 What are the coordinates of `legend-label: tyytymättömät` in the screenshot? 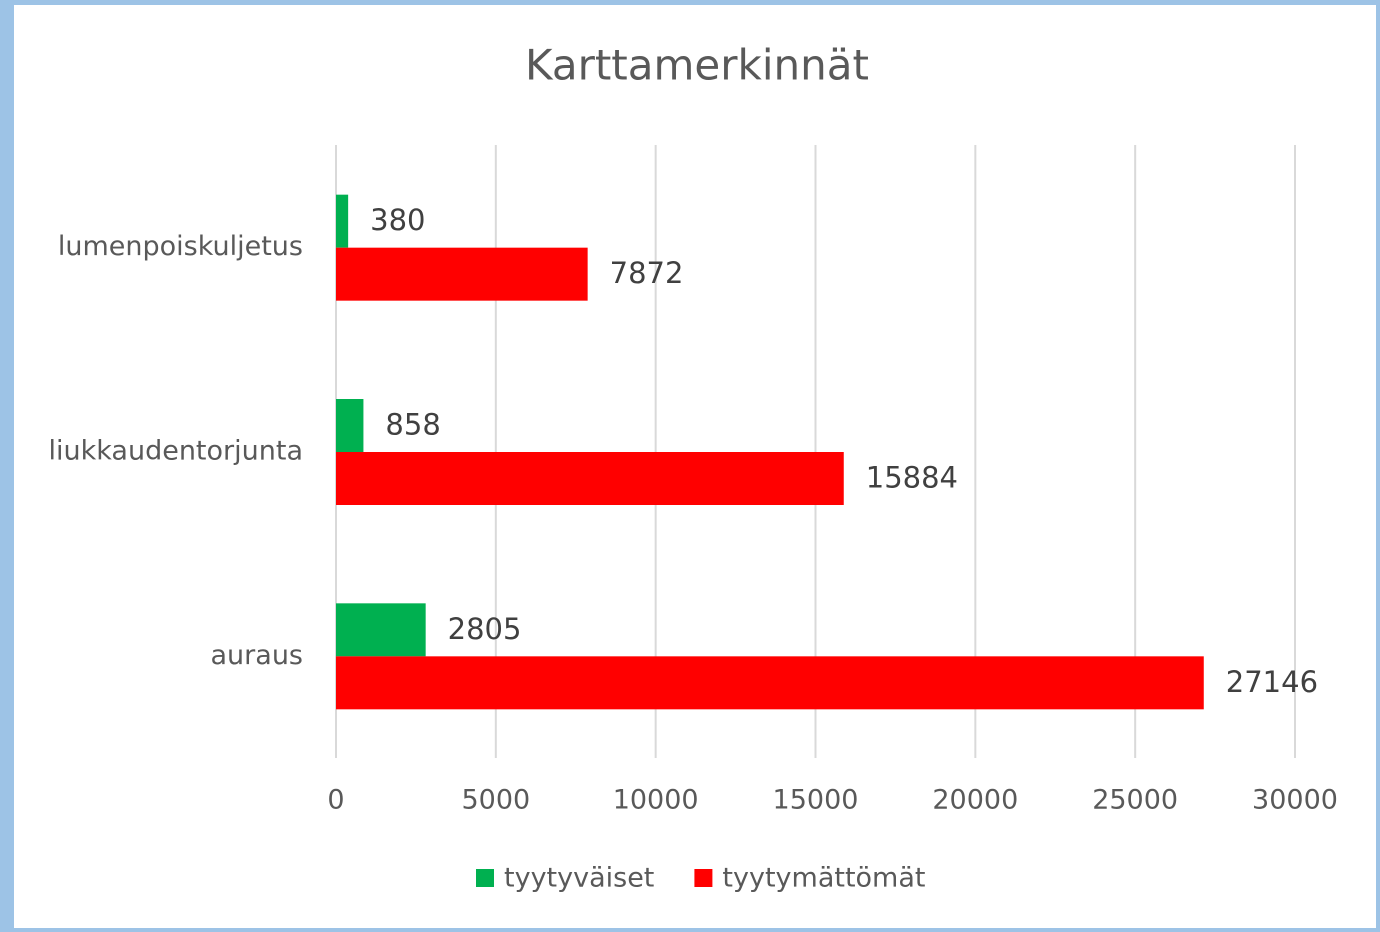 It's located at (823, 878).